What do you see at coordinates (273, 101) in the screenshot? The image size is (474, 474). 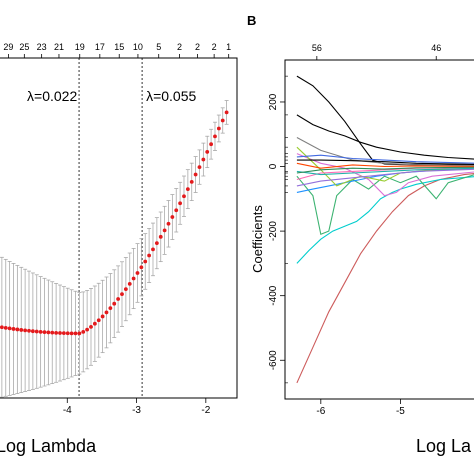 I see `y-tick-label: 200` at bounding box center [273, 101].